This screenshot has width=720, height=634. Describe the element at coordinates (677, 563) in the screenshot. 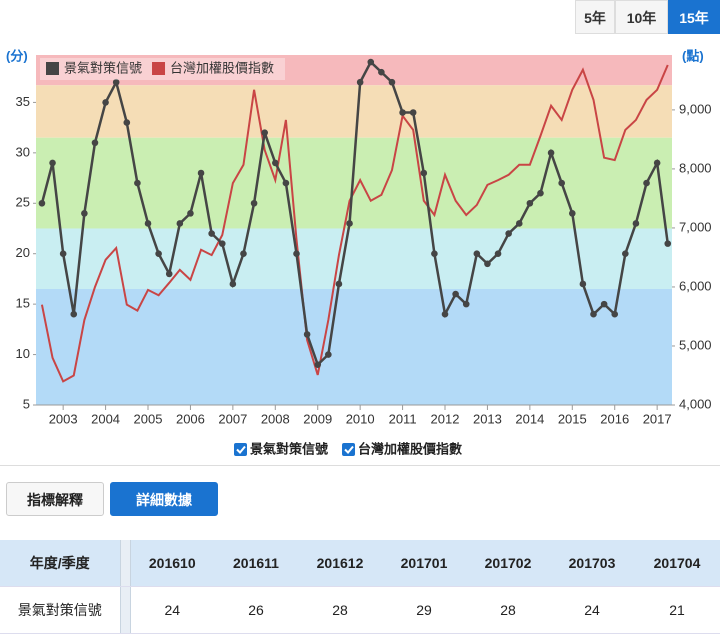

I see `table-cell: 201704` at that location.